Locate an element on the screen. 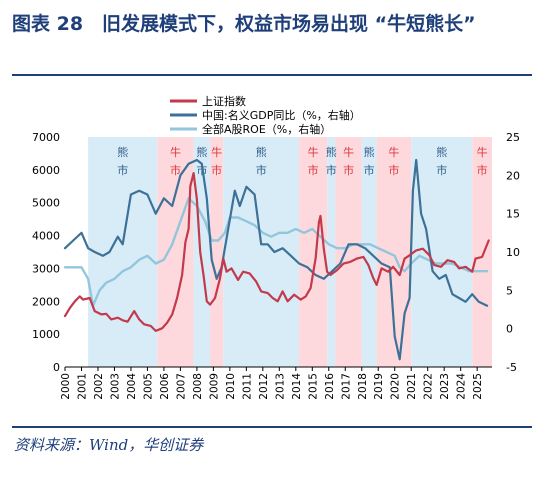 The image size is (550, 480). legend-item-shanghai-label: 上证指数 is located at coordinates (224, 101).